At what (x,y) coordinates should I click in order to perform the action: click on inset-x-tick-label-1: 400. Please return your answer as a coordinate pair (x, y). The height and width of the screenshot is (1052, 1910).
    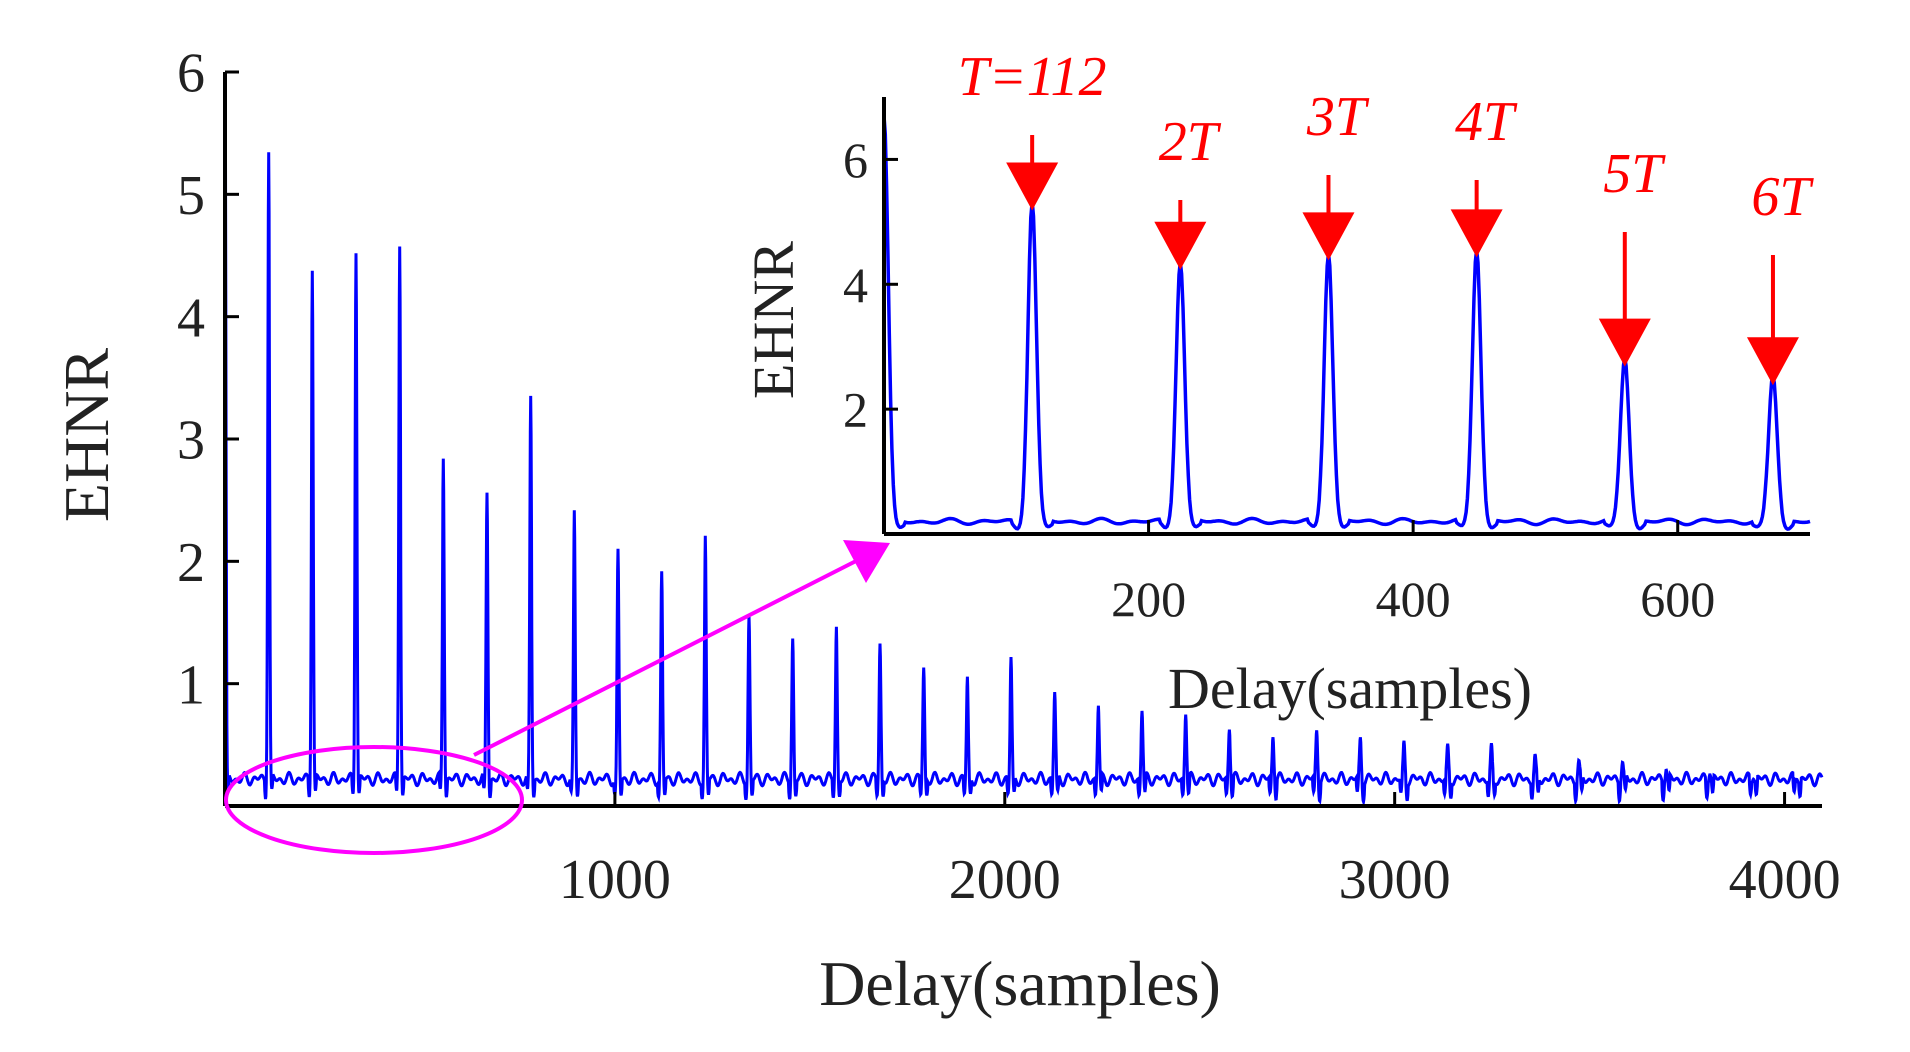
    Looking at the image, I should click on (1413, 599).